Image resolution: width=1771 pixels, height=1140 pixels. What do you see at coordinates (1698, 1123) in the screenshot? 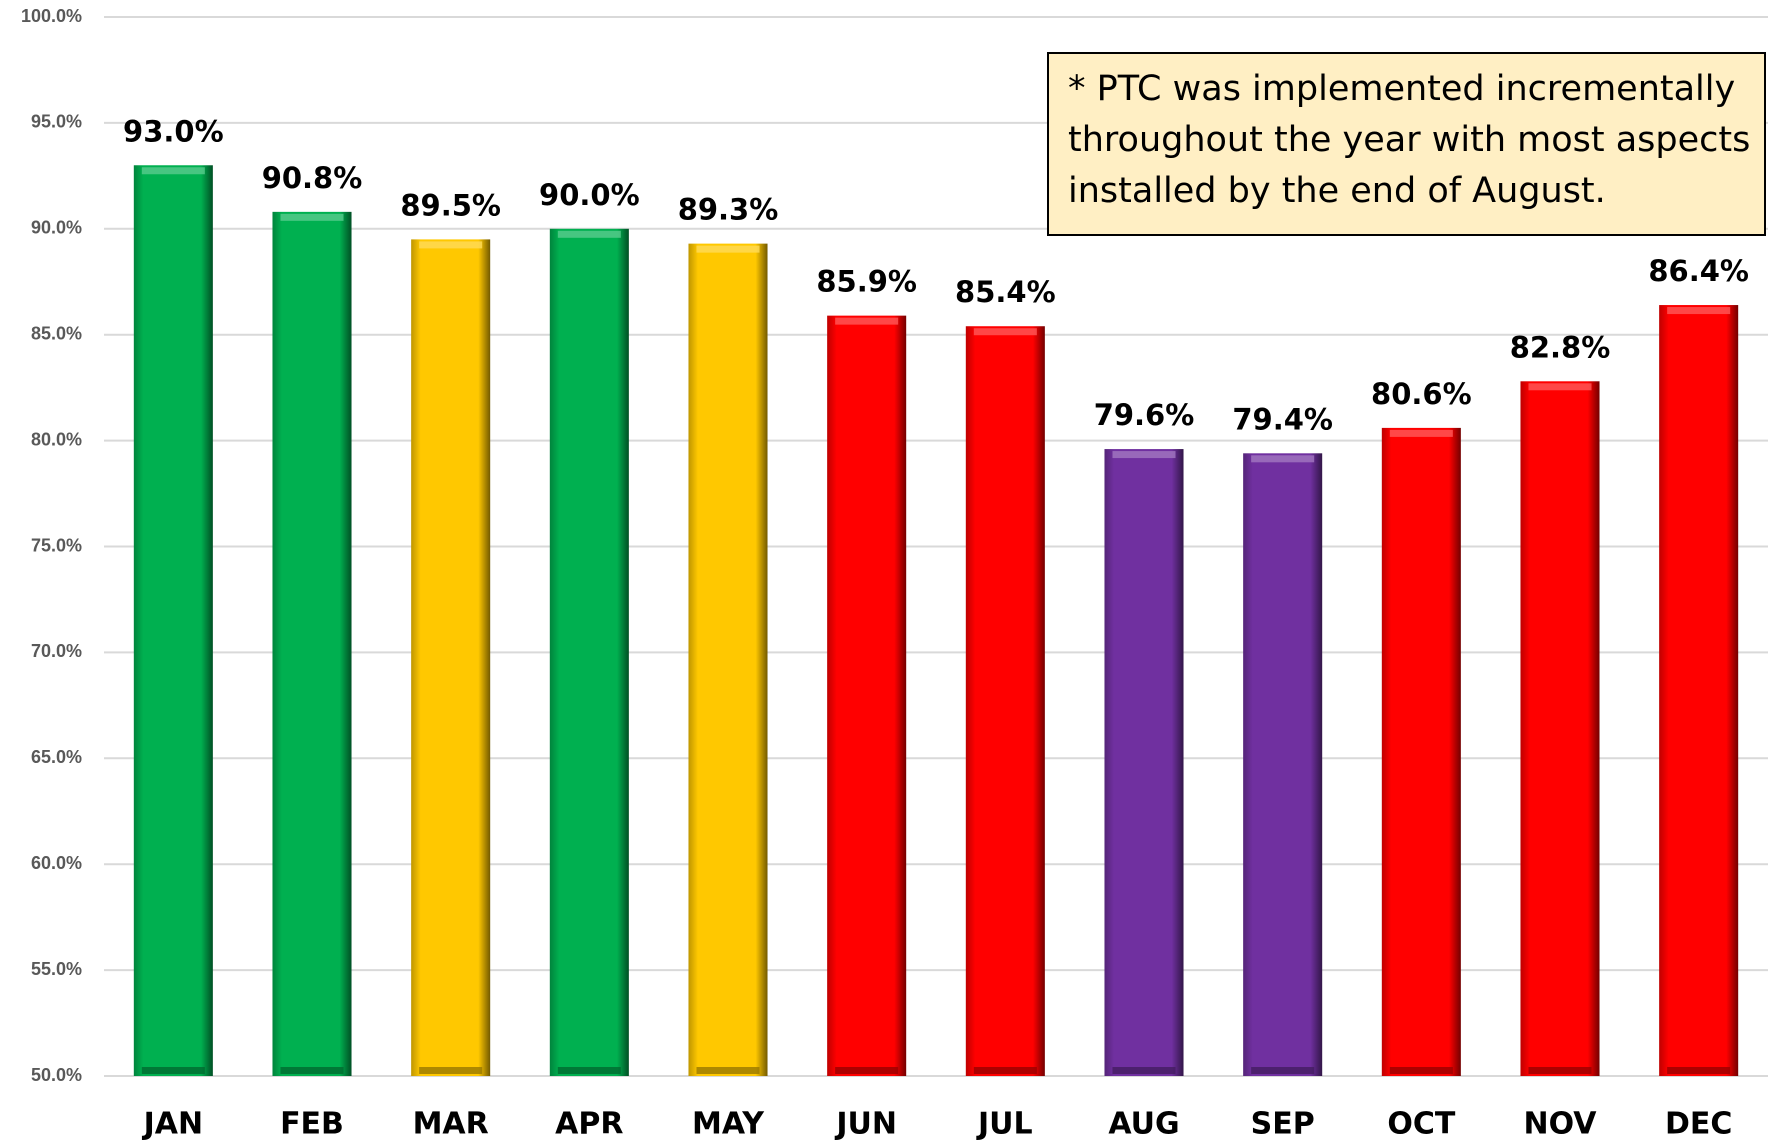
I see `x-tick-label: DEC` at bounding box center [1698, 1123].